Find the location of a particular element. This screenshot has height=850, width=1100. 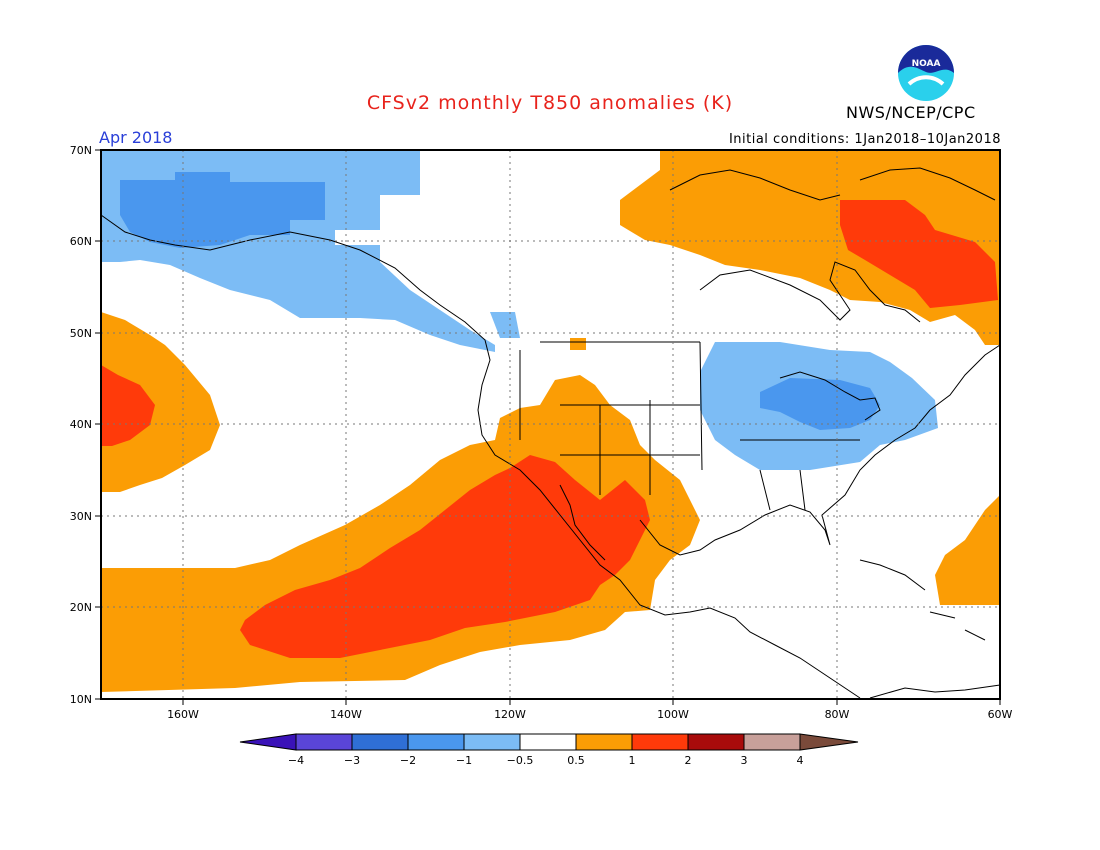

anomaly-pos-westpacific-mid is located at coordinates (128, 405).